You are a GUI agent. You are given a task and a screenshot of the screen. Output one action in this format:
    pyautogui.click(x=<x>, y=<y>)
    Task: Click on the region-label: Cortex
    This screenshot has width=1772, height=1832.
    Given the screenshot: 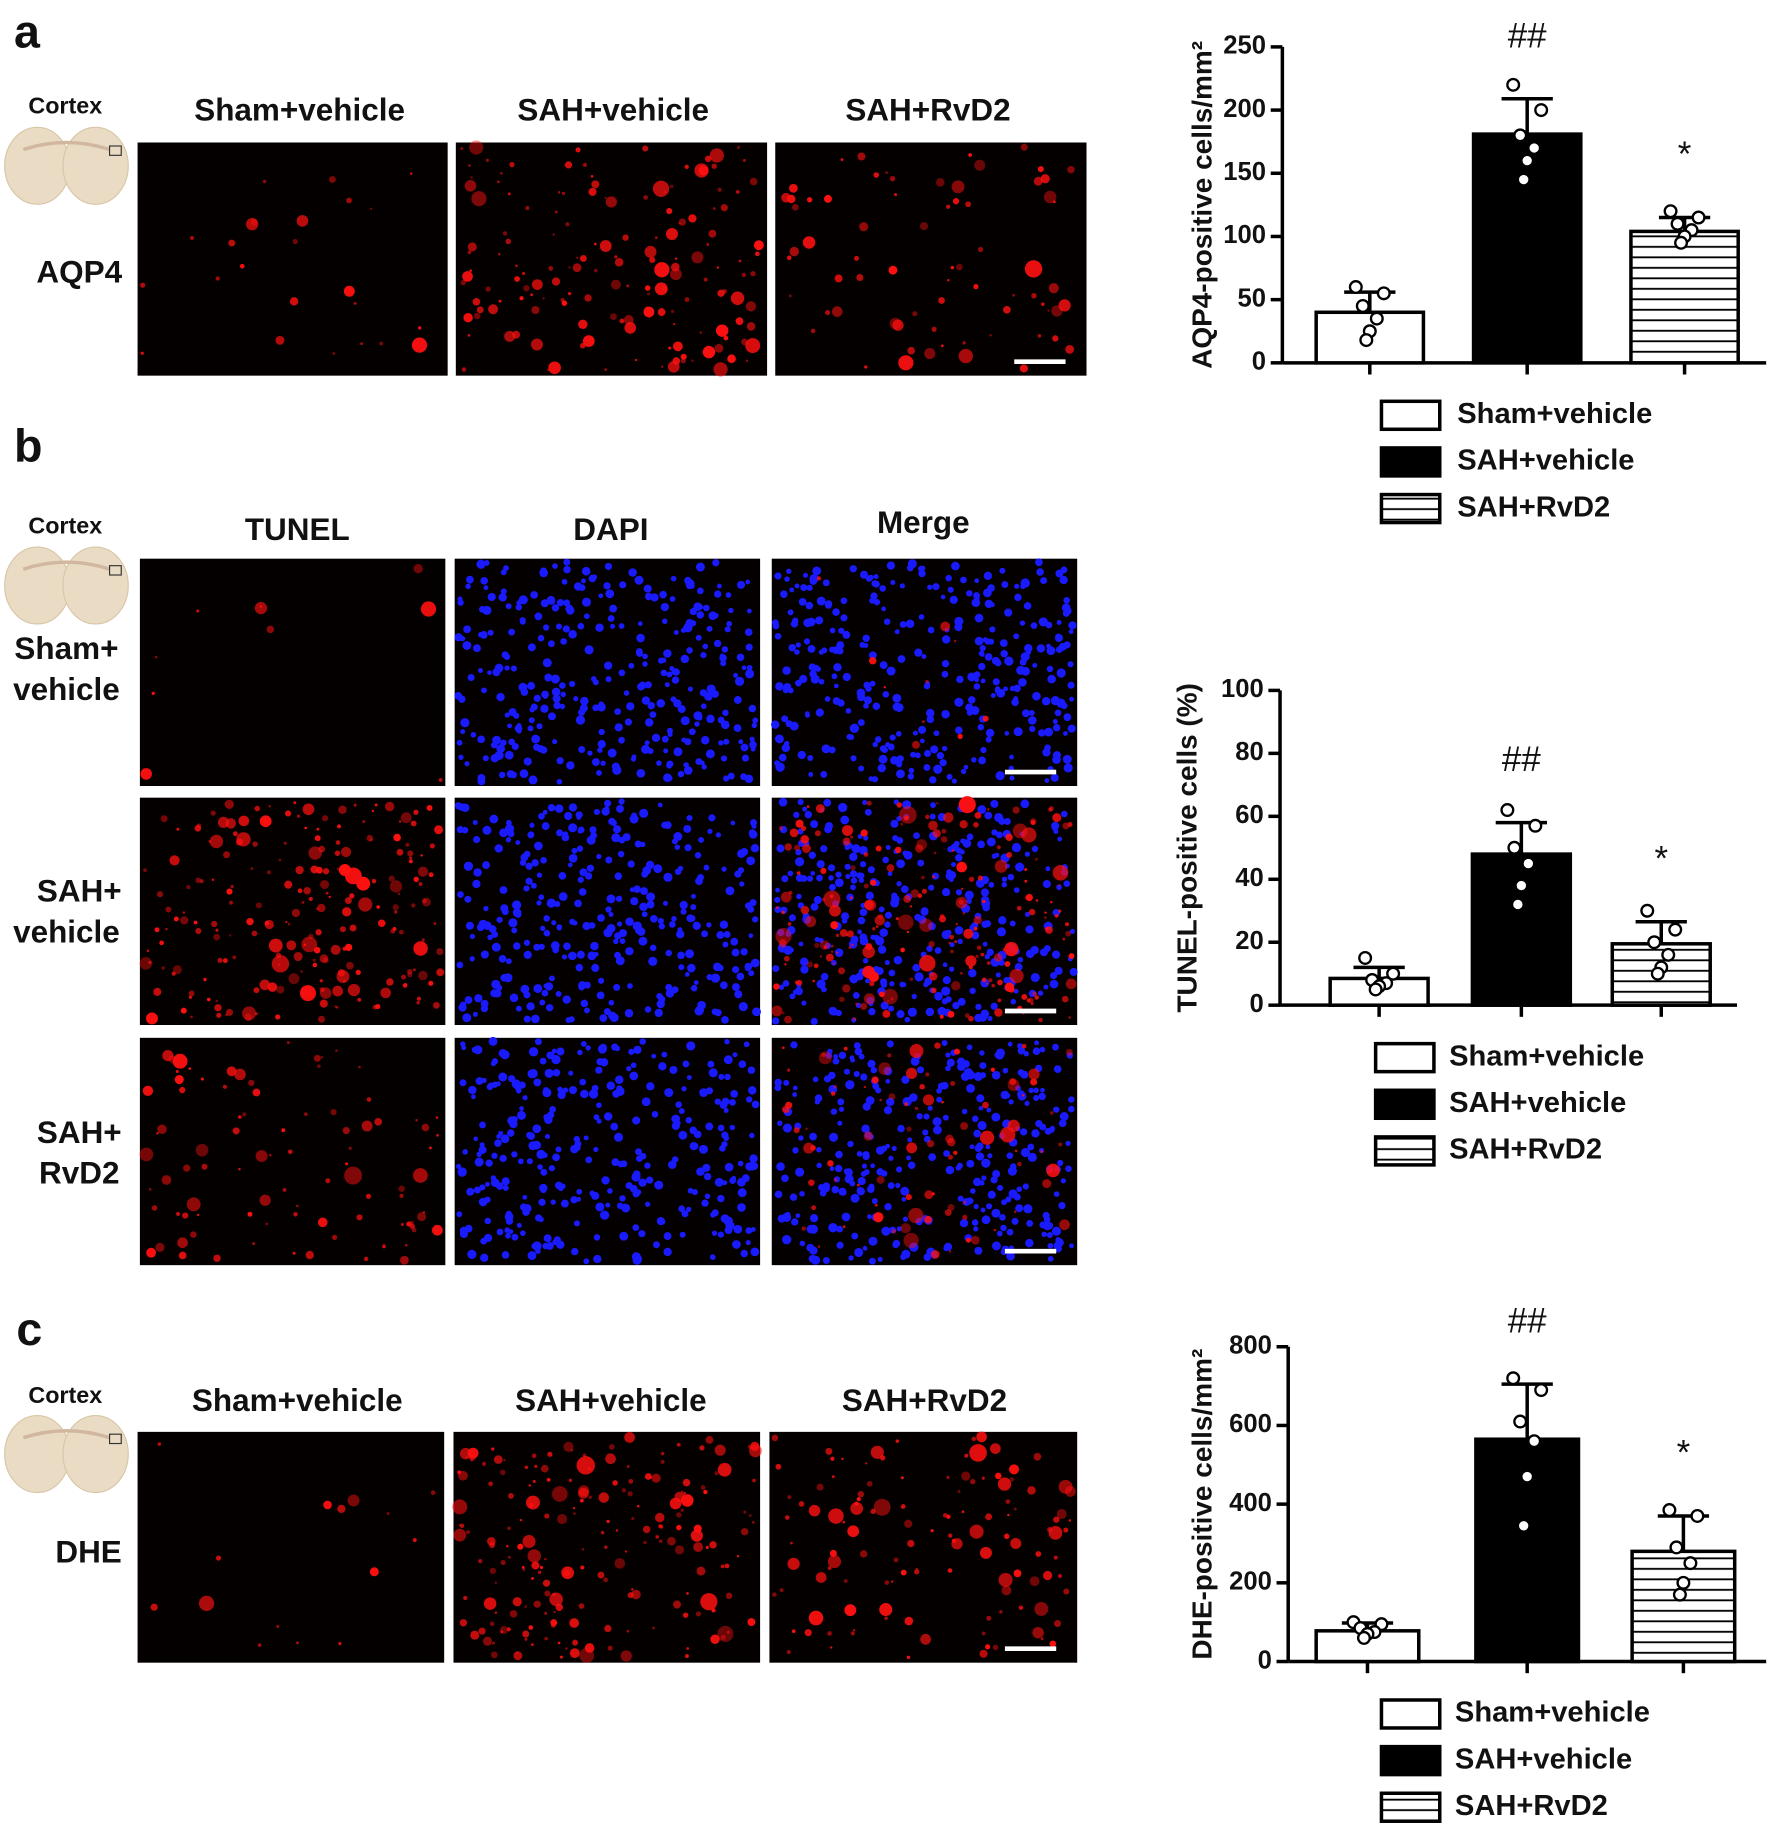 What is the action you would take?
    pyautogui.click(x=65, y=106)
    